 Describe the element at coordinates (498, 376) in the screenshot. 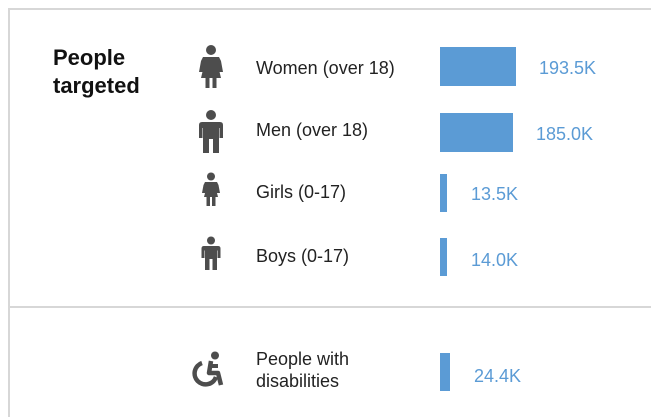

I see `data-label: 24.4K` at that location.